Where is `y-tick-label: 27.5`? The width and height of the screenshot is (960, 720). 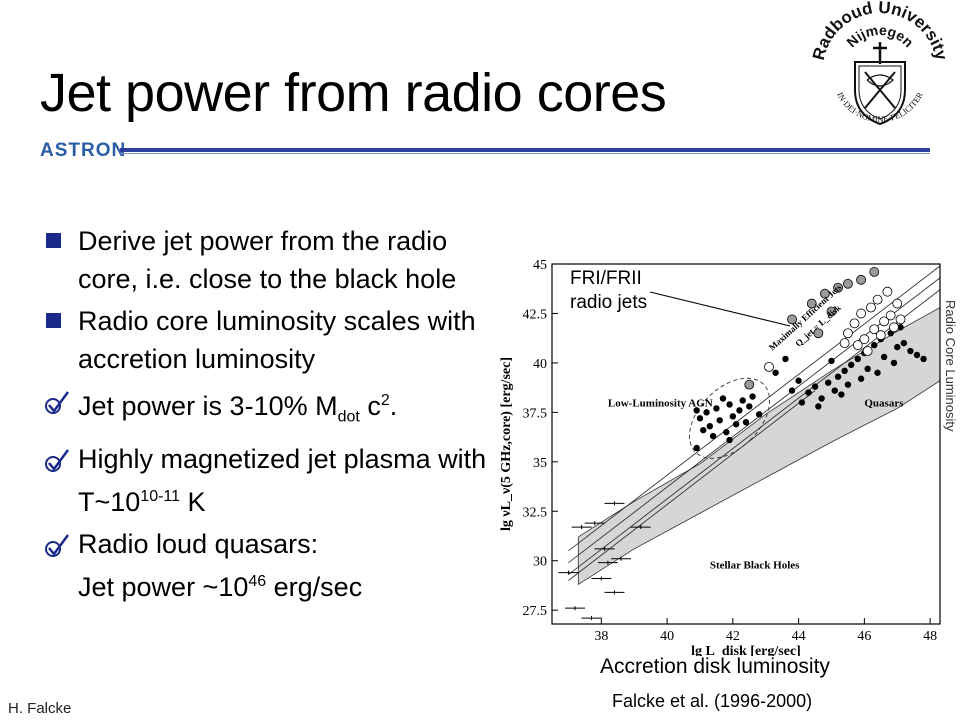 y-tick-label: 27.5 is located at coordinates (535, 611).